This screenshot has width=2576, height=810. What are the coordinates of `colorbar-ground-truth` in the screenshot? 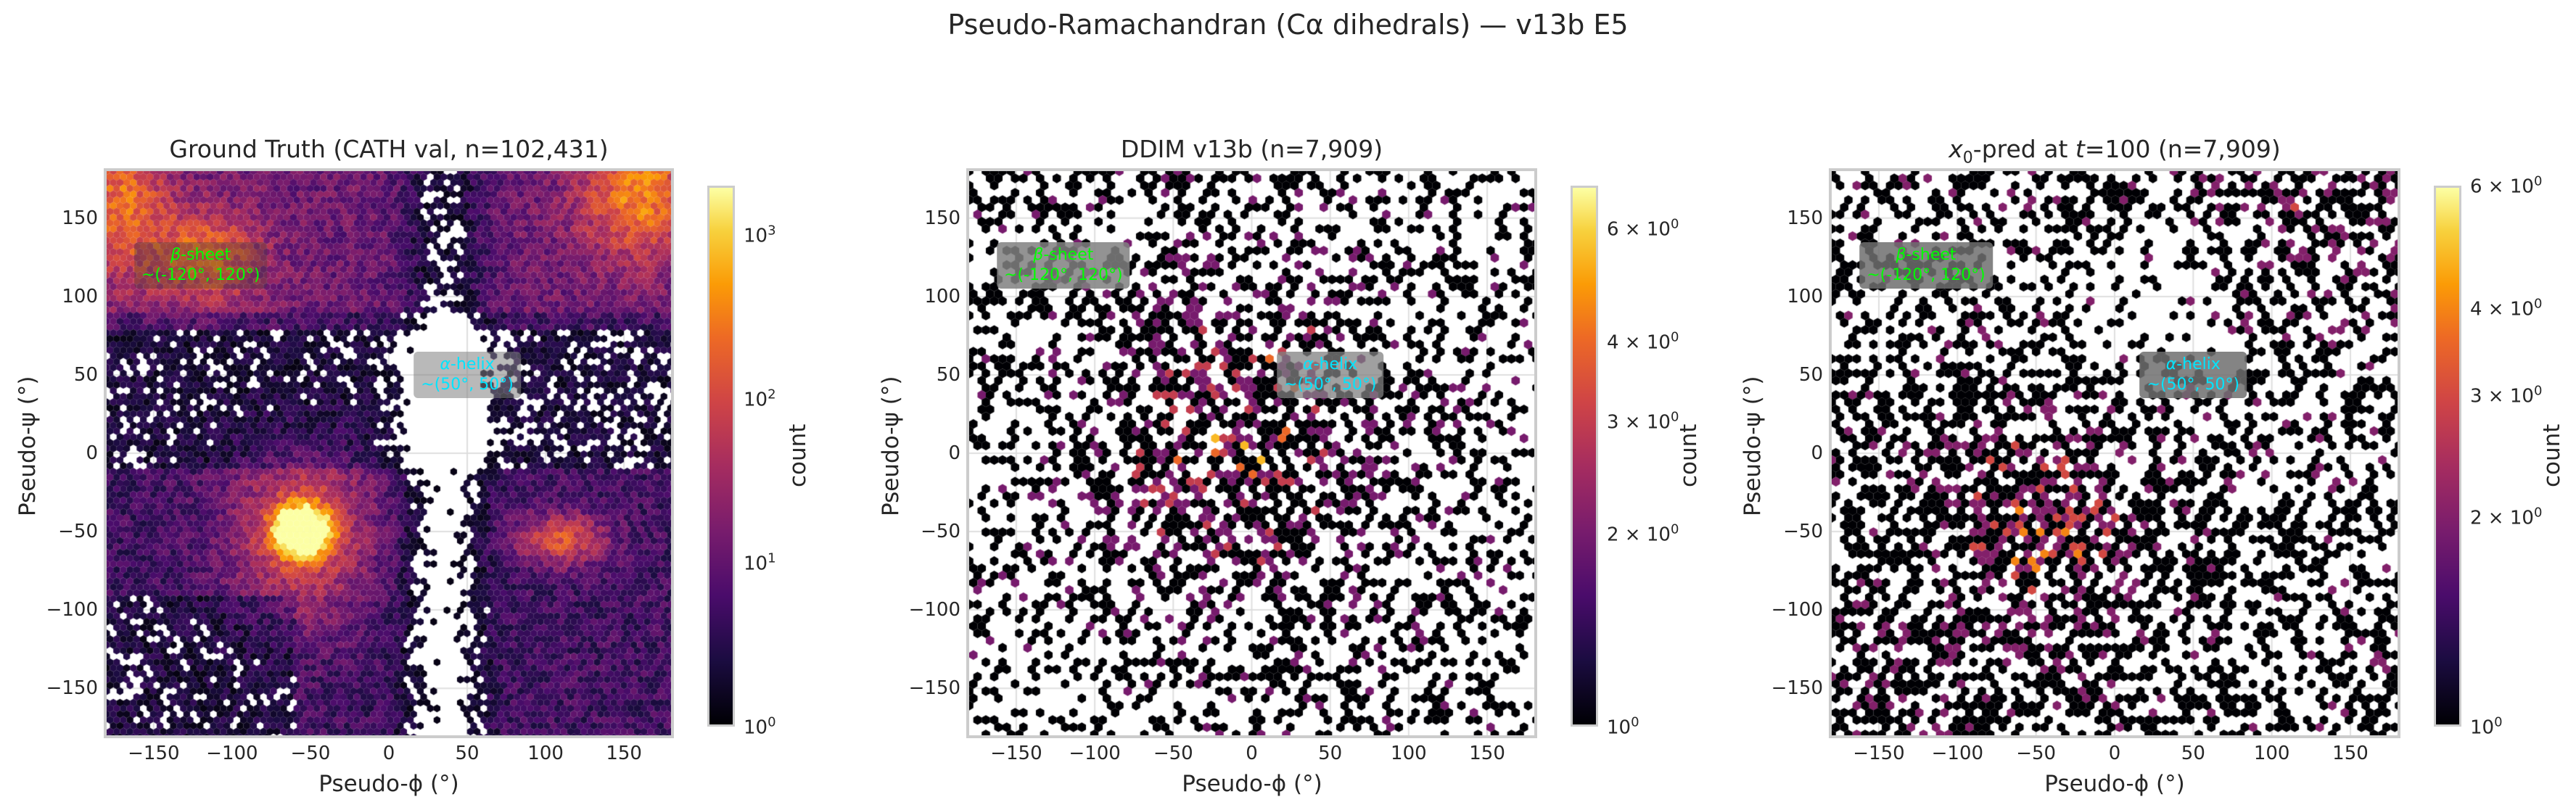 It's located at (721, 456).